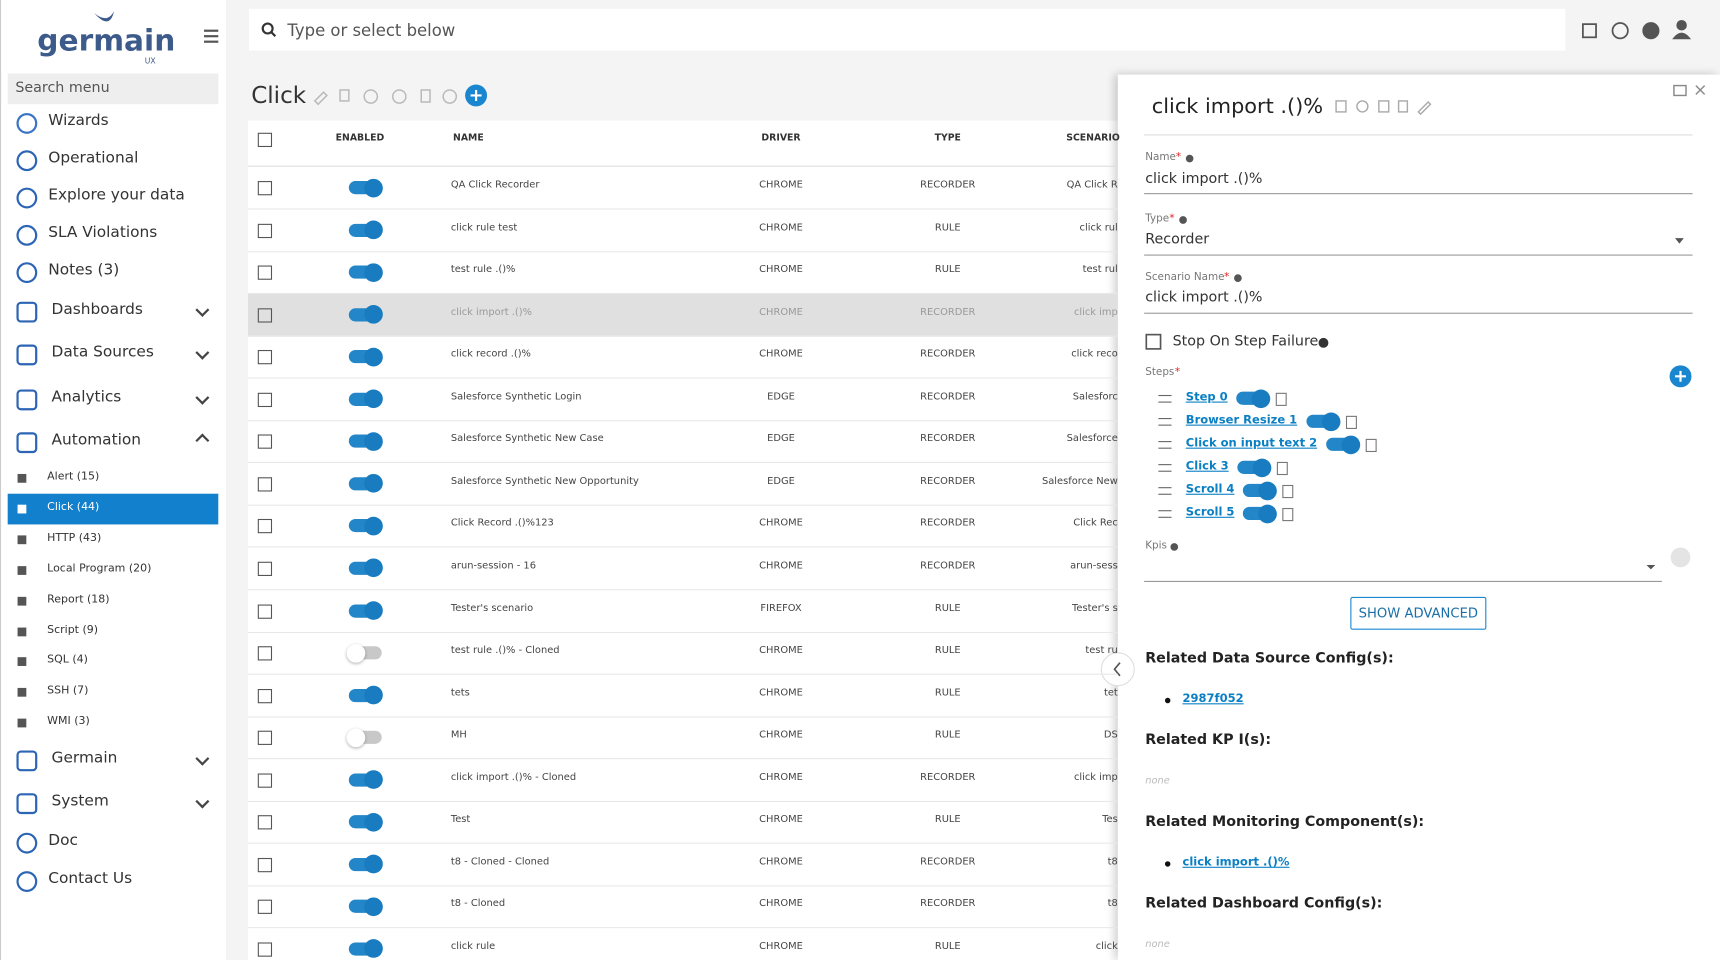 The height and width of the screenshot is (960, 1720). Describe the element at coordinates (74, 538) in the screenshot. I see `submenu-item: HTTP (43)` at that location.